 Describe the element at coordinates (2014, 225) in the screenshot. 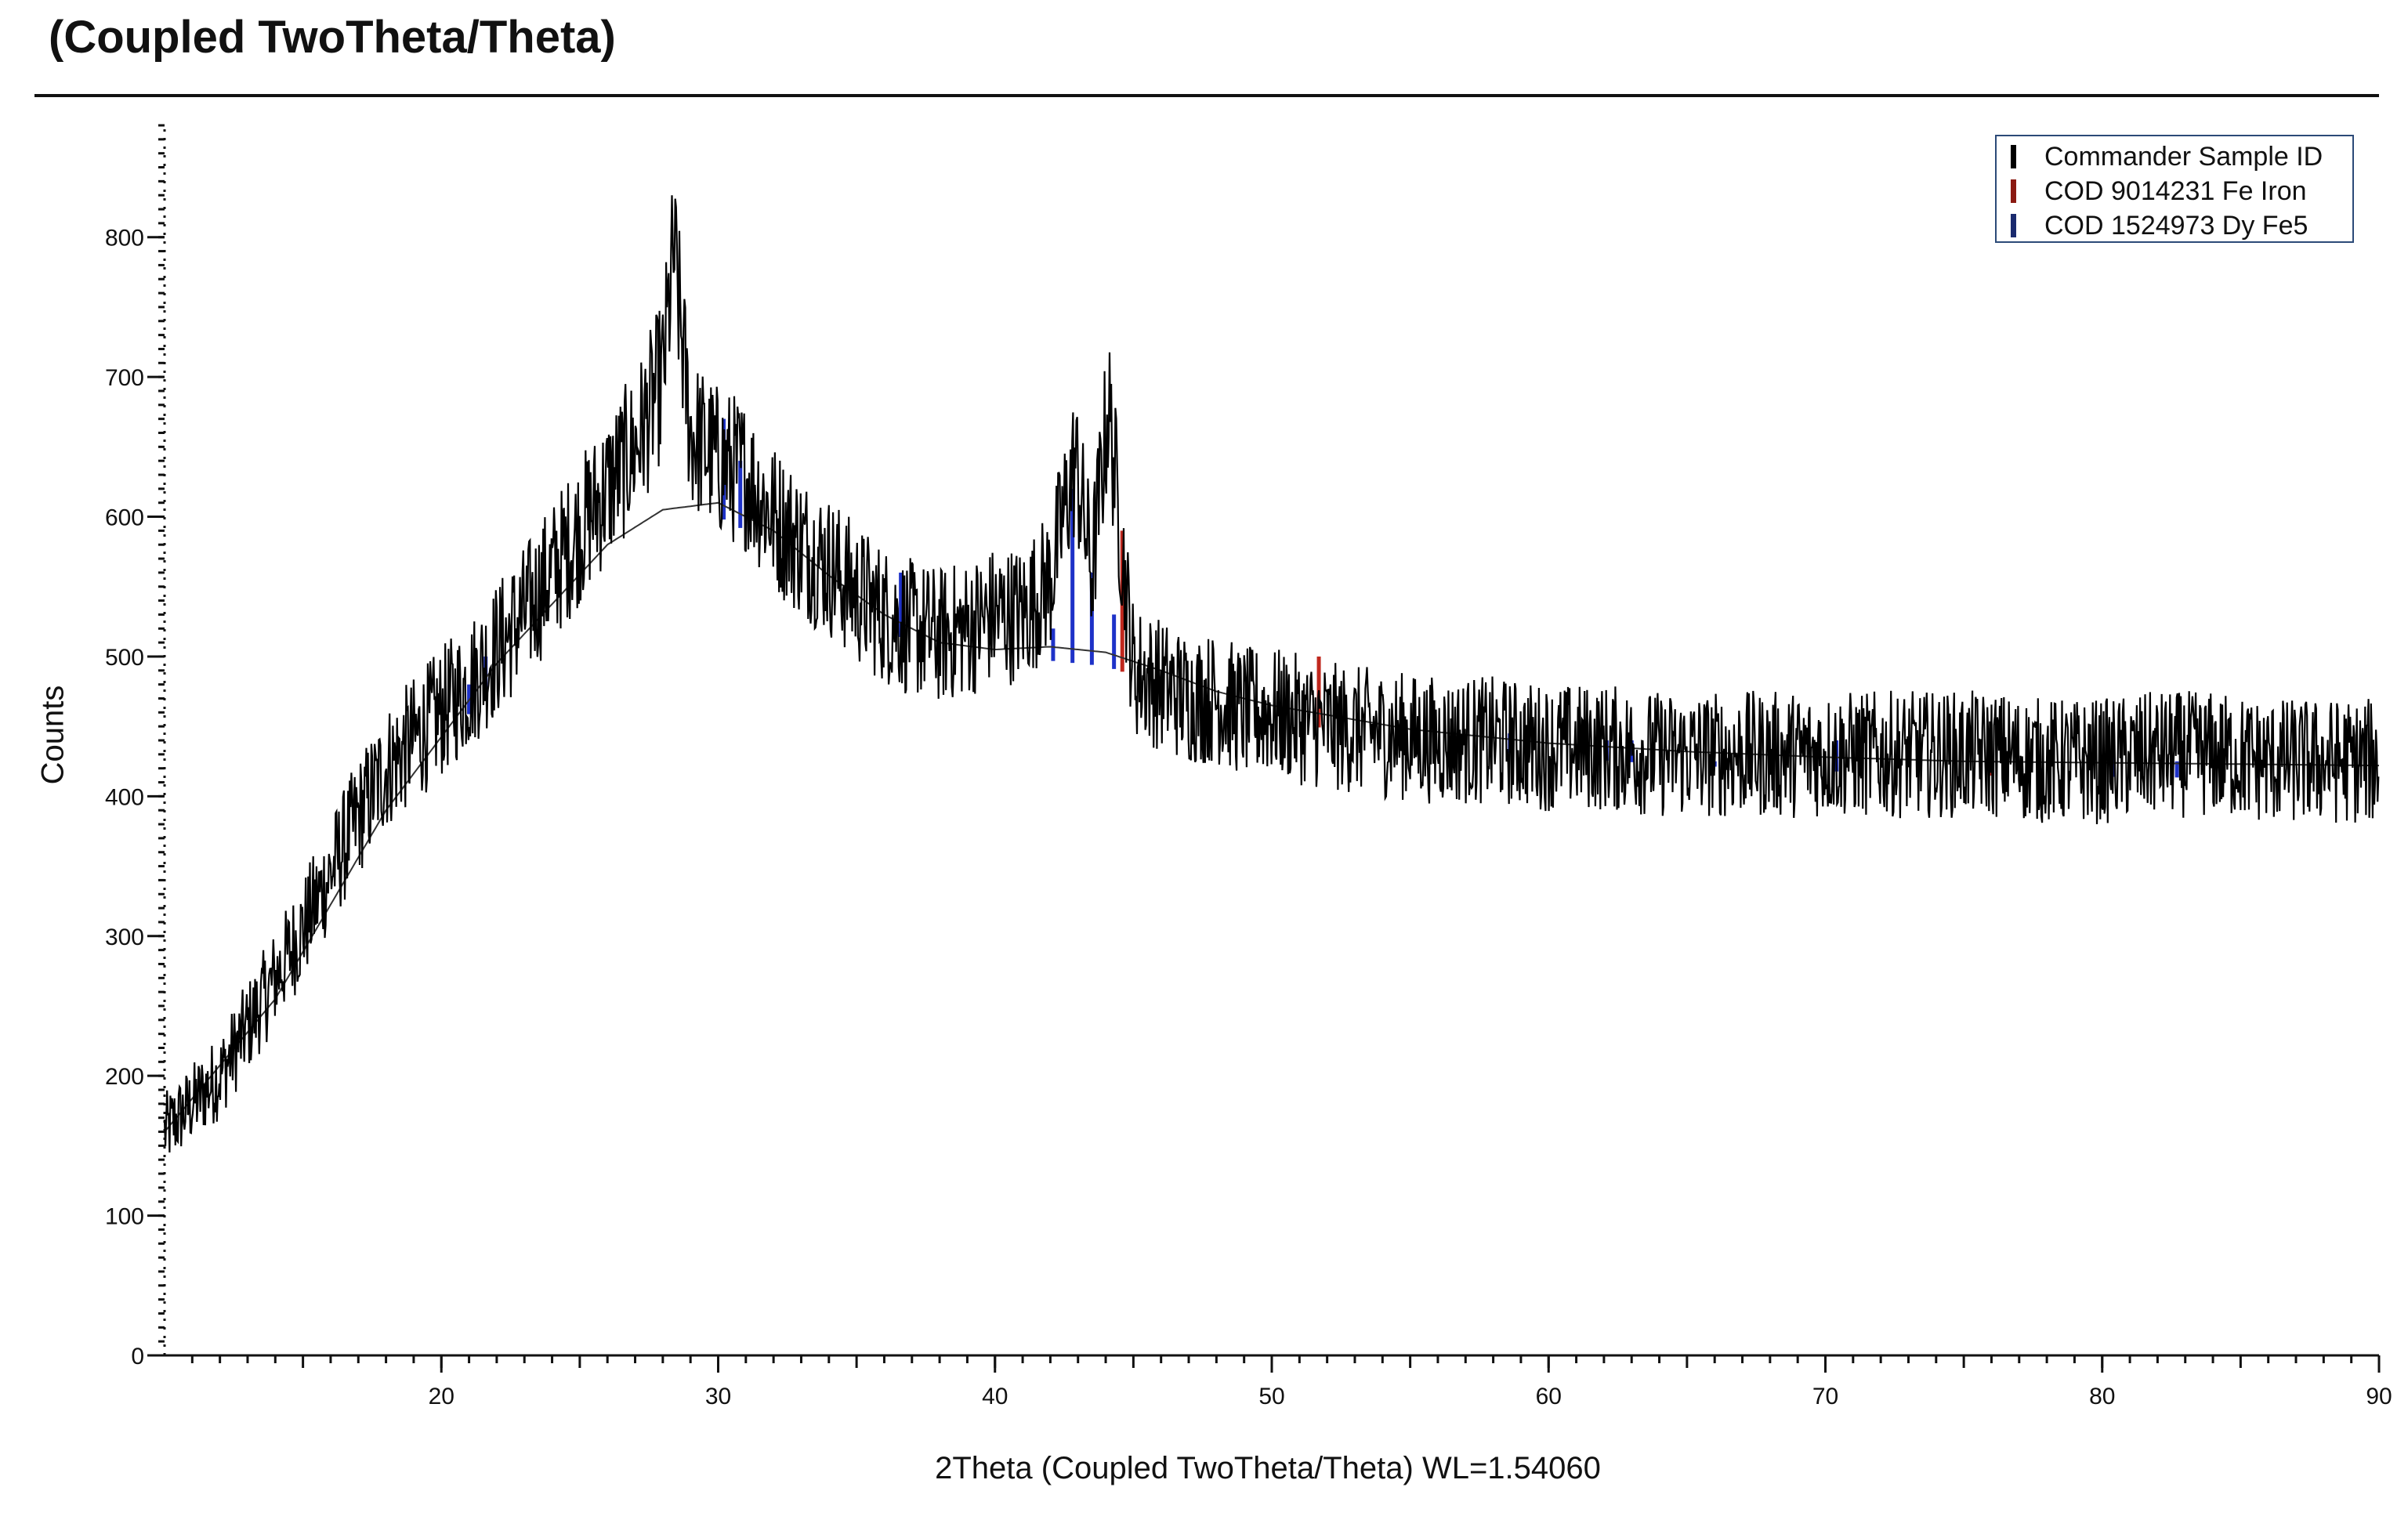

I see `legend-swatch-dy-fe5` at that location.